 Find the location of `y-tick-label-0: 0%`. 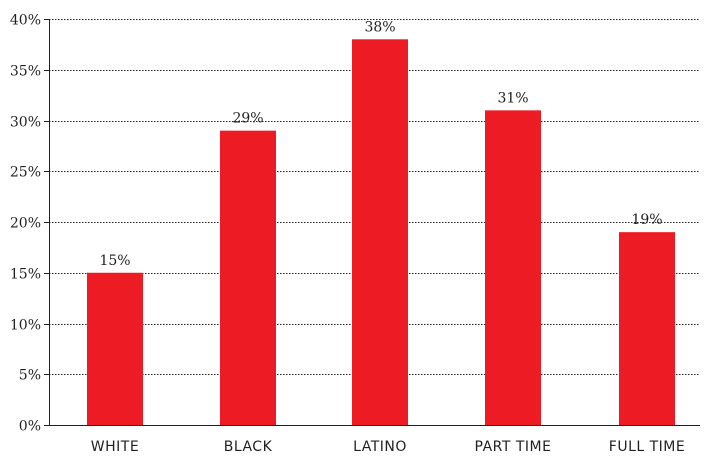

y-tick-label-0: 0% is located at coordinates (30, 427).